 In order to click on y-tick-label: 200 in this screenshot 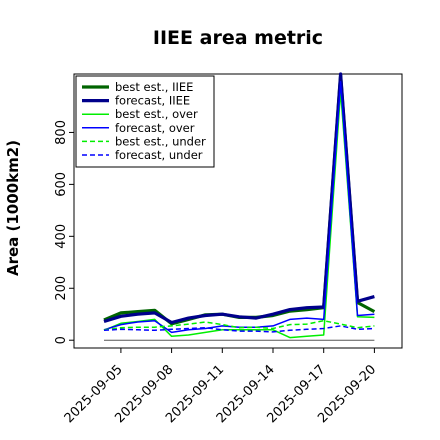, I will do `click(61, 288)`.